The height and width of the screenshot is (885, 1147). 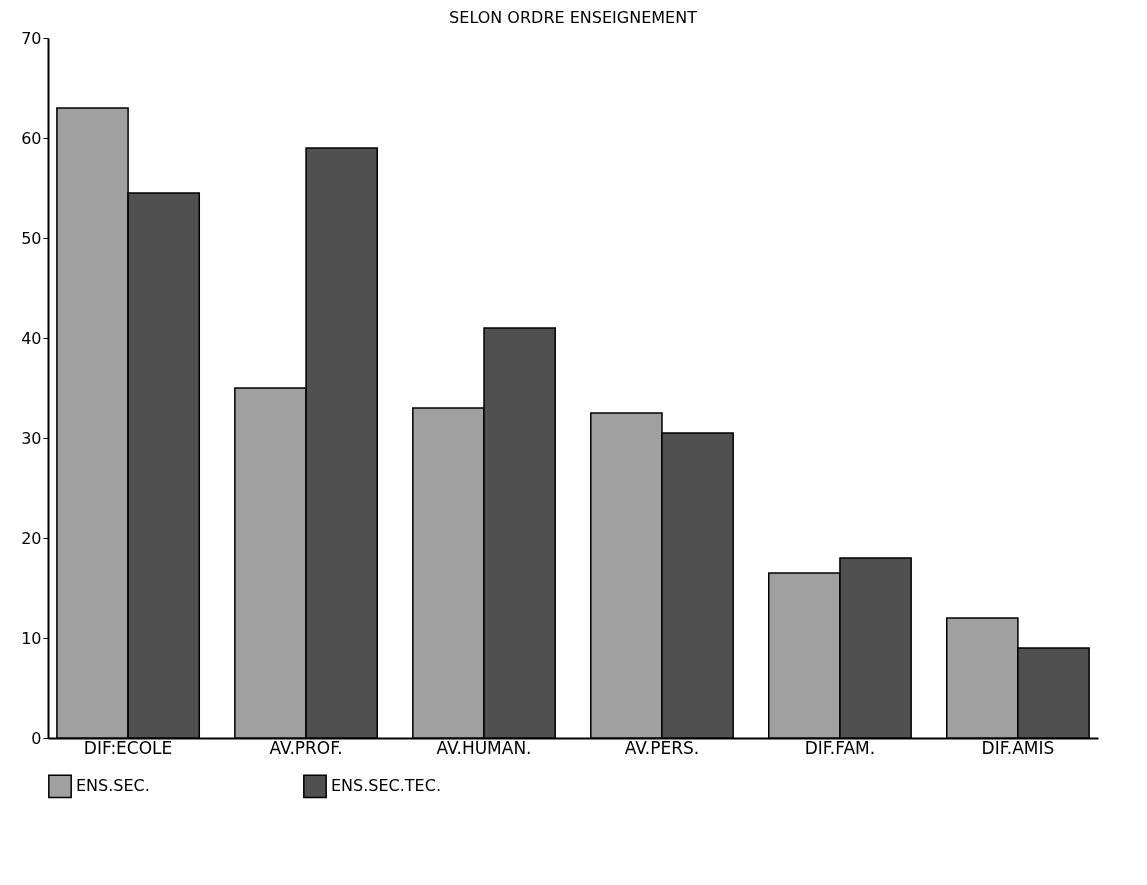 I want to click on y-tick-label: 30, so click(x=31, y=438).